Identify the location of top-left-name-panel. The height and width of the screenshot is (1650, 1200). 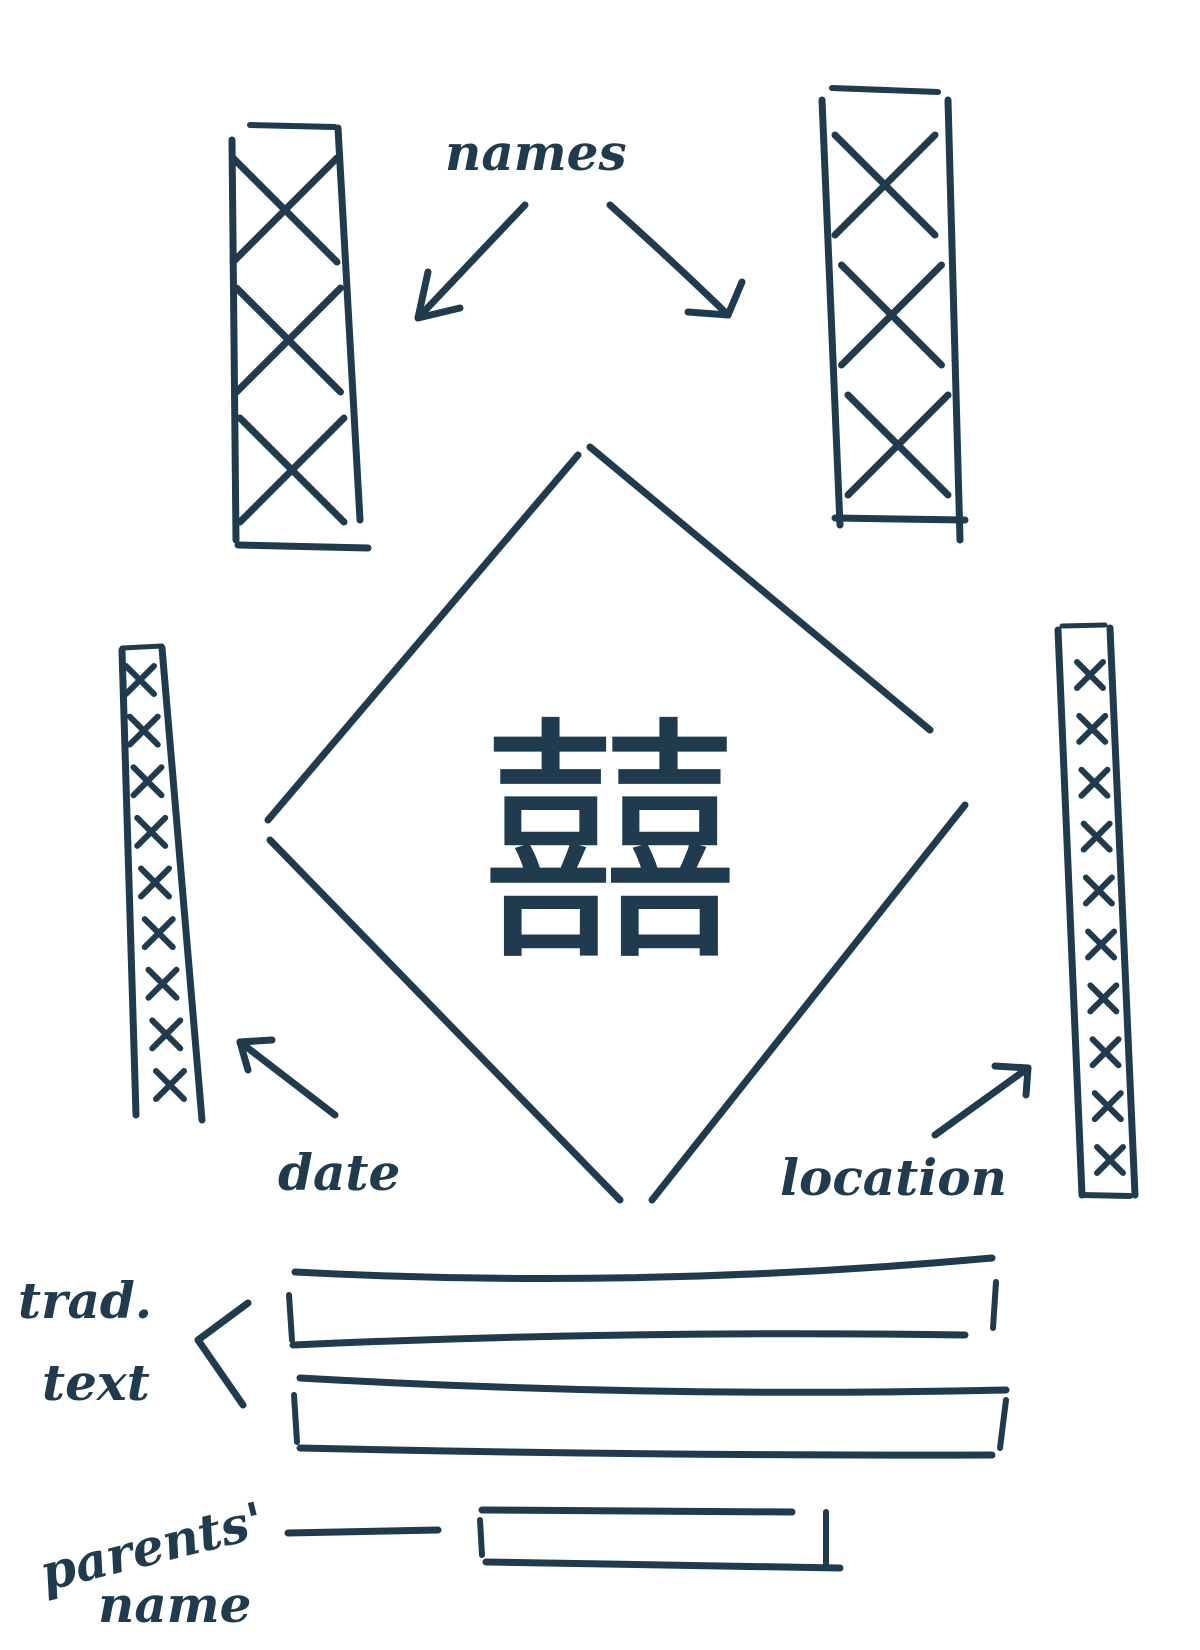
(300, 337).